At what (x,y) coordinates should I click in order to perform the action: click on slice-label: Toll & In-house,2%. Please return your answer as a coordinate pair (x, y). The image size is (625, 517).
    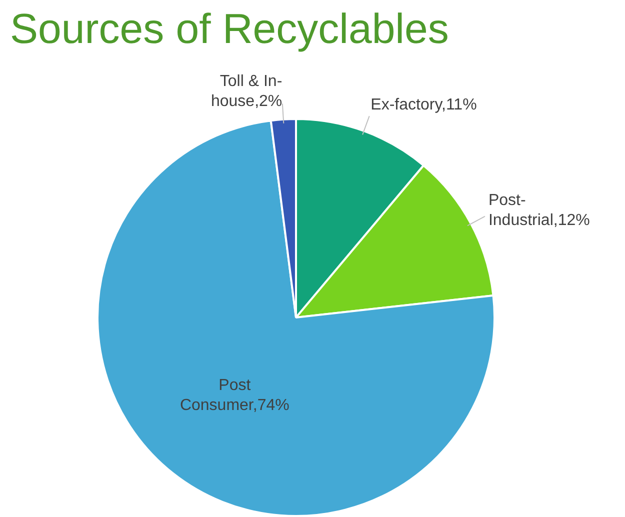
    Looking at the image, I should click on (246, 91).